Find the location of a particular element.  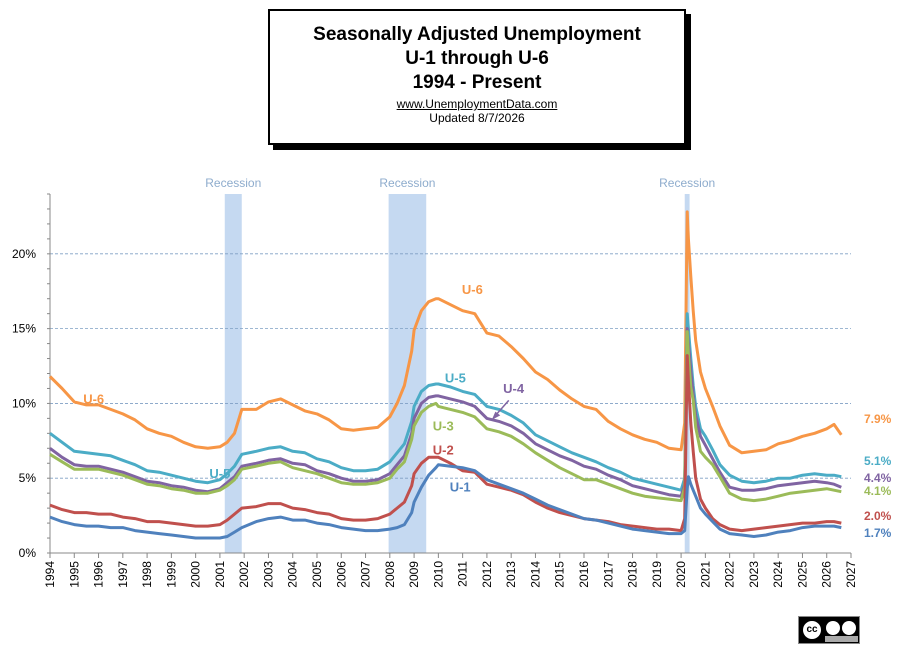

series-label-u-2-6: U-2 is located at coordinates (443, 449).